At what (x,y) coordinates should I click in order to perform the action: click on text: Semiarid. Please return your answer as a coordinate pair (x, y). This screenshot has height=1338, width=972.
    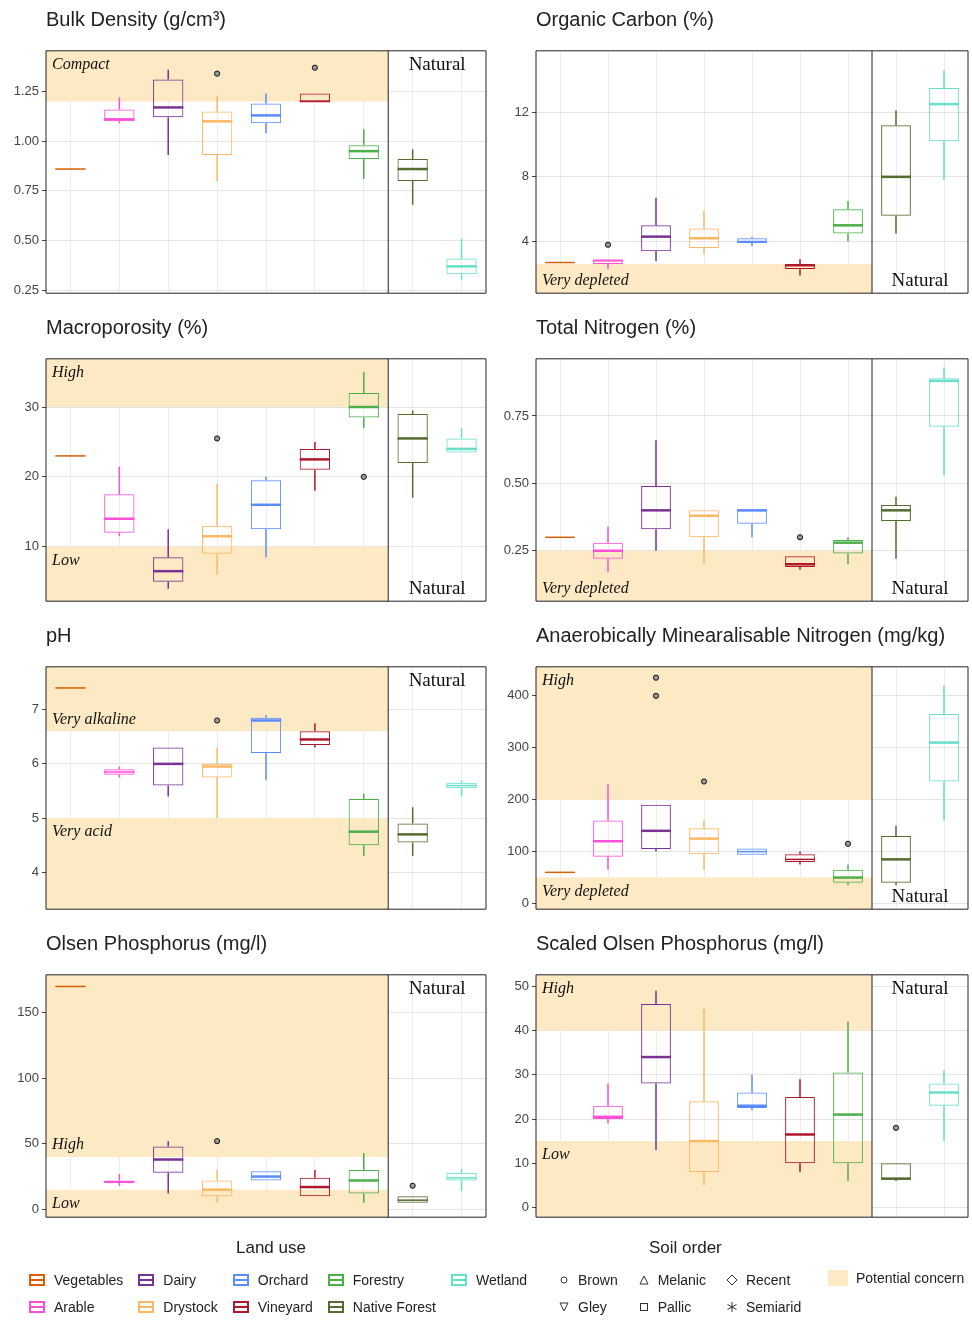
    Looking at the image, I should click on (773, 1306).